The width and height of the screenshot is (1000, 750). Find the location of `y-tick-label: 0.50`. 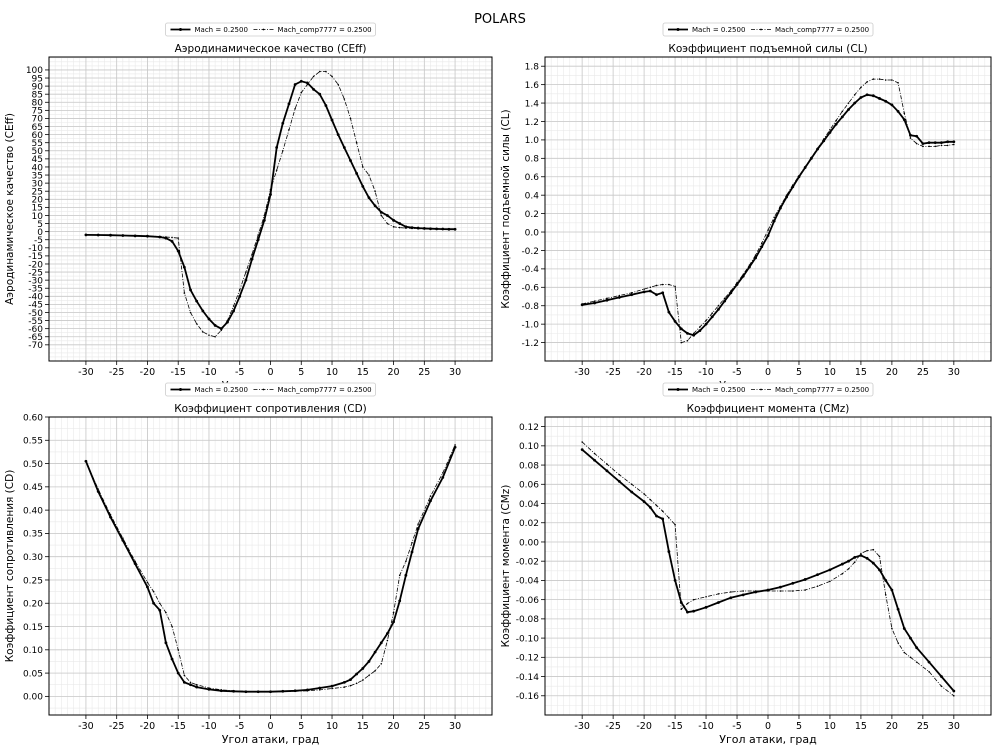

y-tick-label: 0.50 is located at coordinates (33, 465).